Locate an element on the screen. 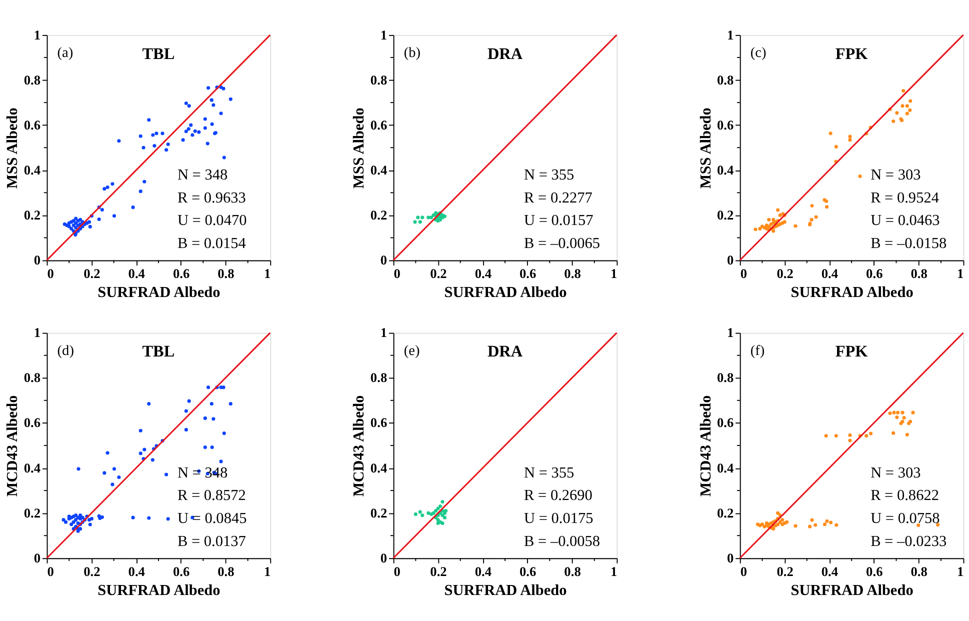 This screenshot has height=621, width=969. annotation: R = 0.8572 is located at coordinates (211, 495).